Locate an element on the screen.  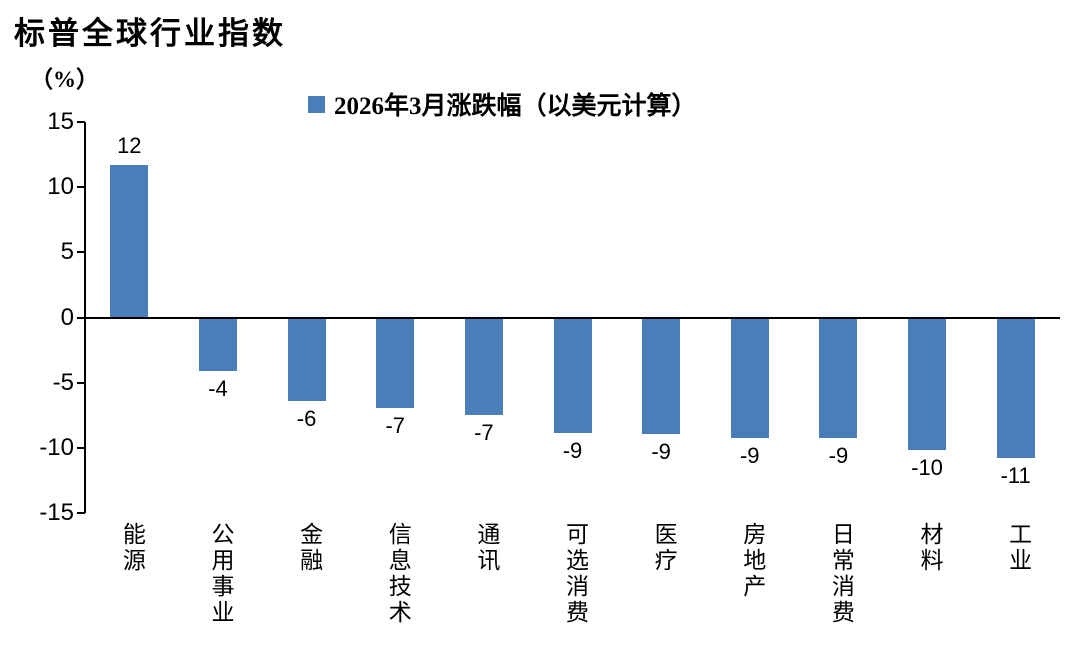
bar-value-label: -11 is located at coordinates (1015, 475).